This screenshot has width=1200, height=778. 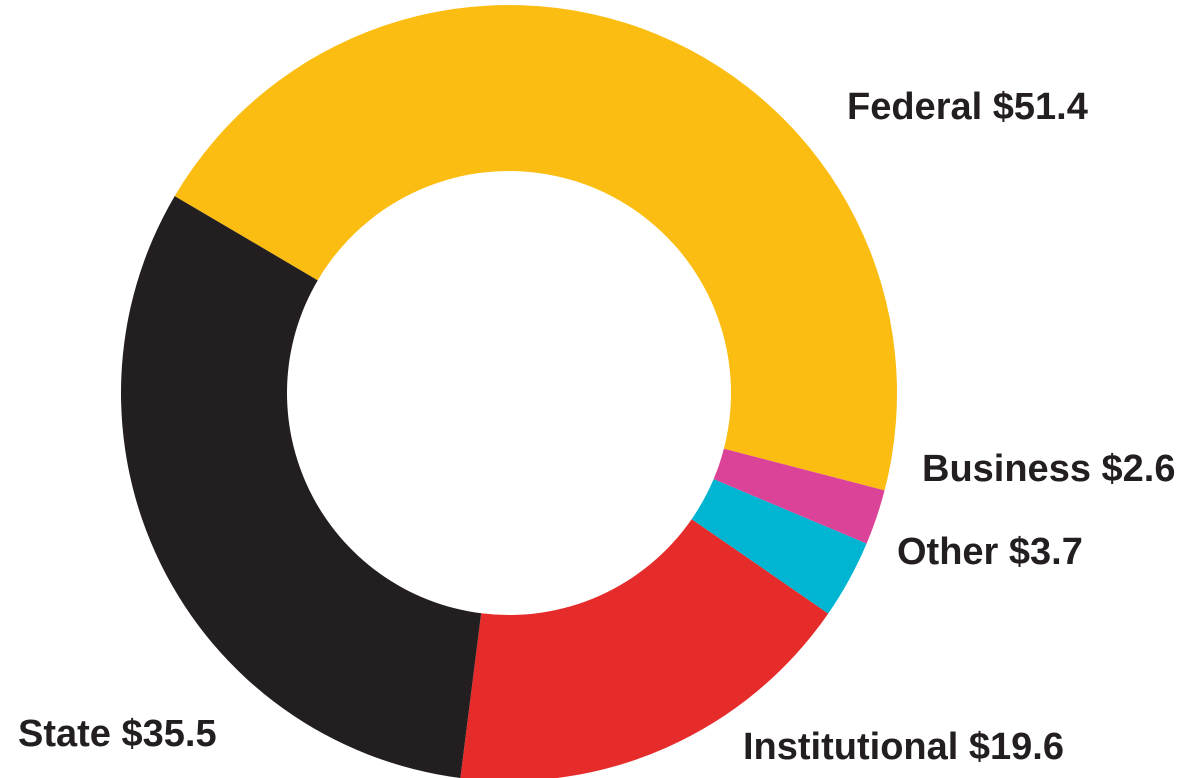 I want to click on label-business: Business $2.6, so click(x=1048, y=469).